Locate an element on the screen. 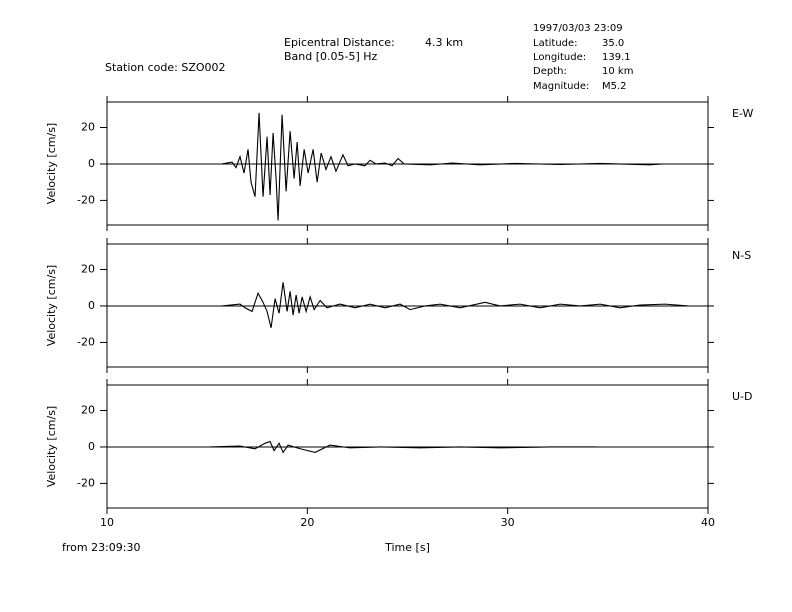 Image resolution: width=792 pixels, height=612 pixels. station: Station code: SZO002 is located at coordinates (165, 67).